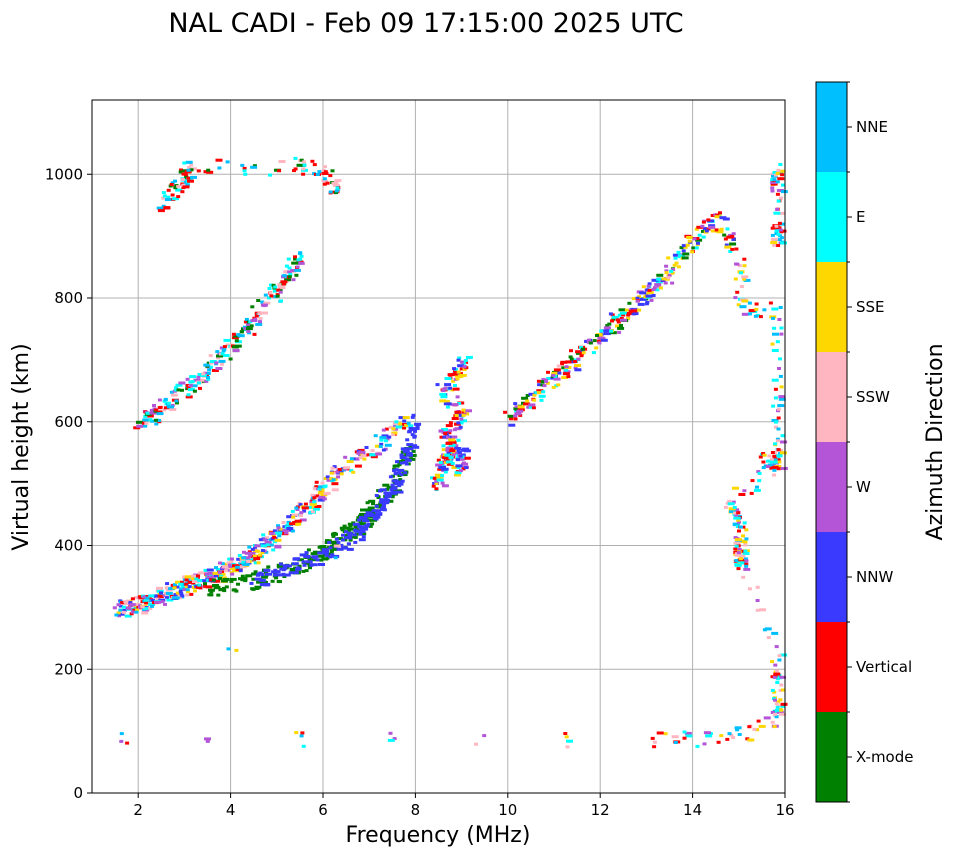 This screenshot has height=857, width=958. What do you see at coordinates (831, 217) in the screenshot?
I see `colorbar-segment-e` at bounding box center [831, 217].